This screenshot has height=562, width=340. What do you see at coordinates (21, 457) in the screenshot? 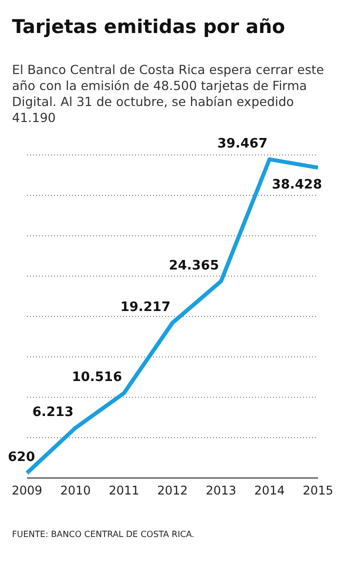
I see `data-label: 620` at bounding box center [21, 457].